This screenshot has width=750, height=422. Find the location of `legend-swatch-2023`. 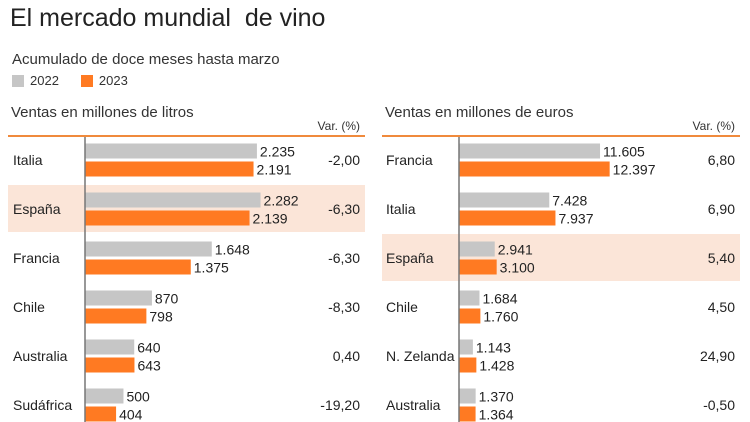

legend-swatch-2023 is located at coordinates (86, 80).